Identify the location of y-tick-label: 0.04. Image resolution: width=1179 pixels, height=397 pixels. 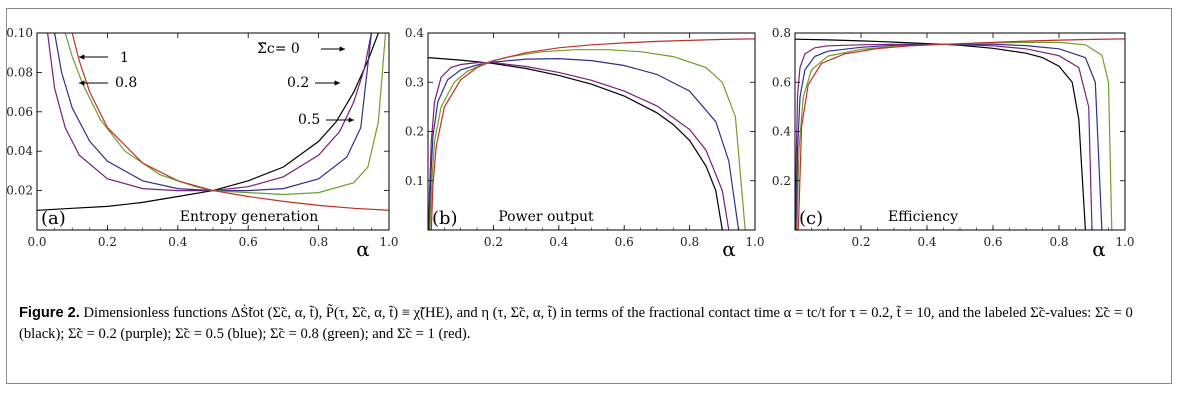
(19, 151).